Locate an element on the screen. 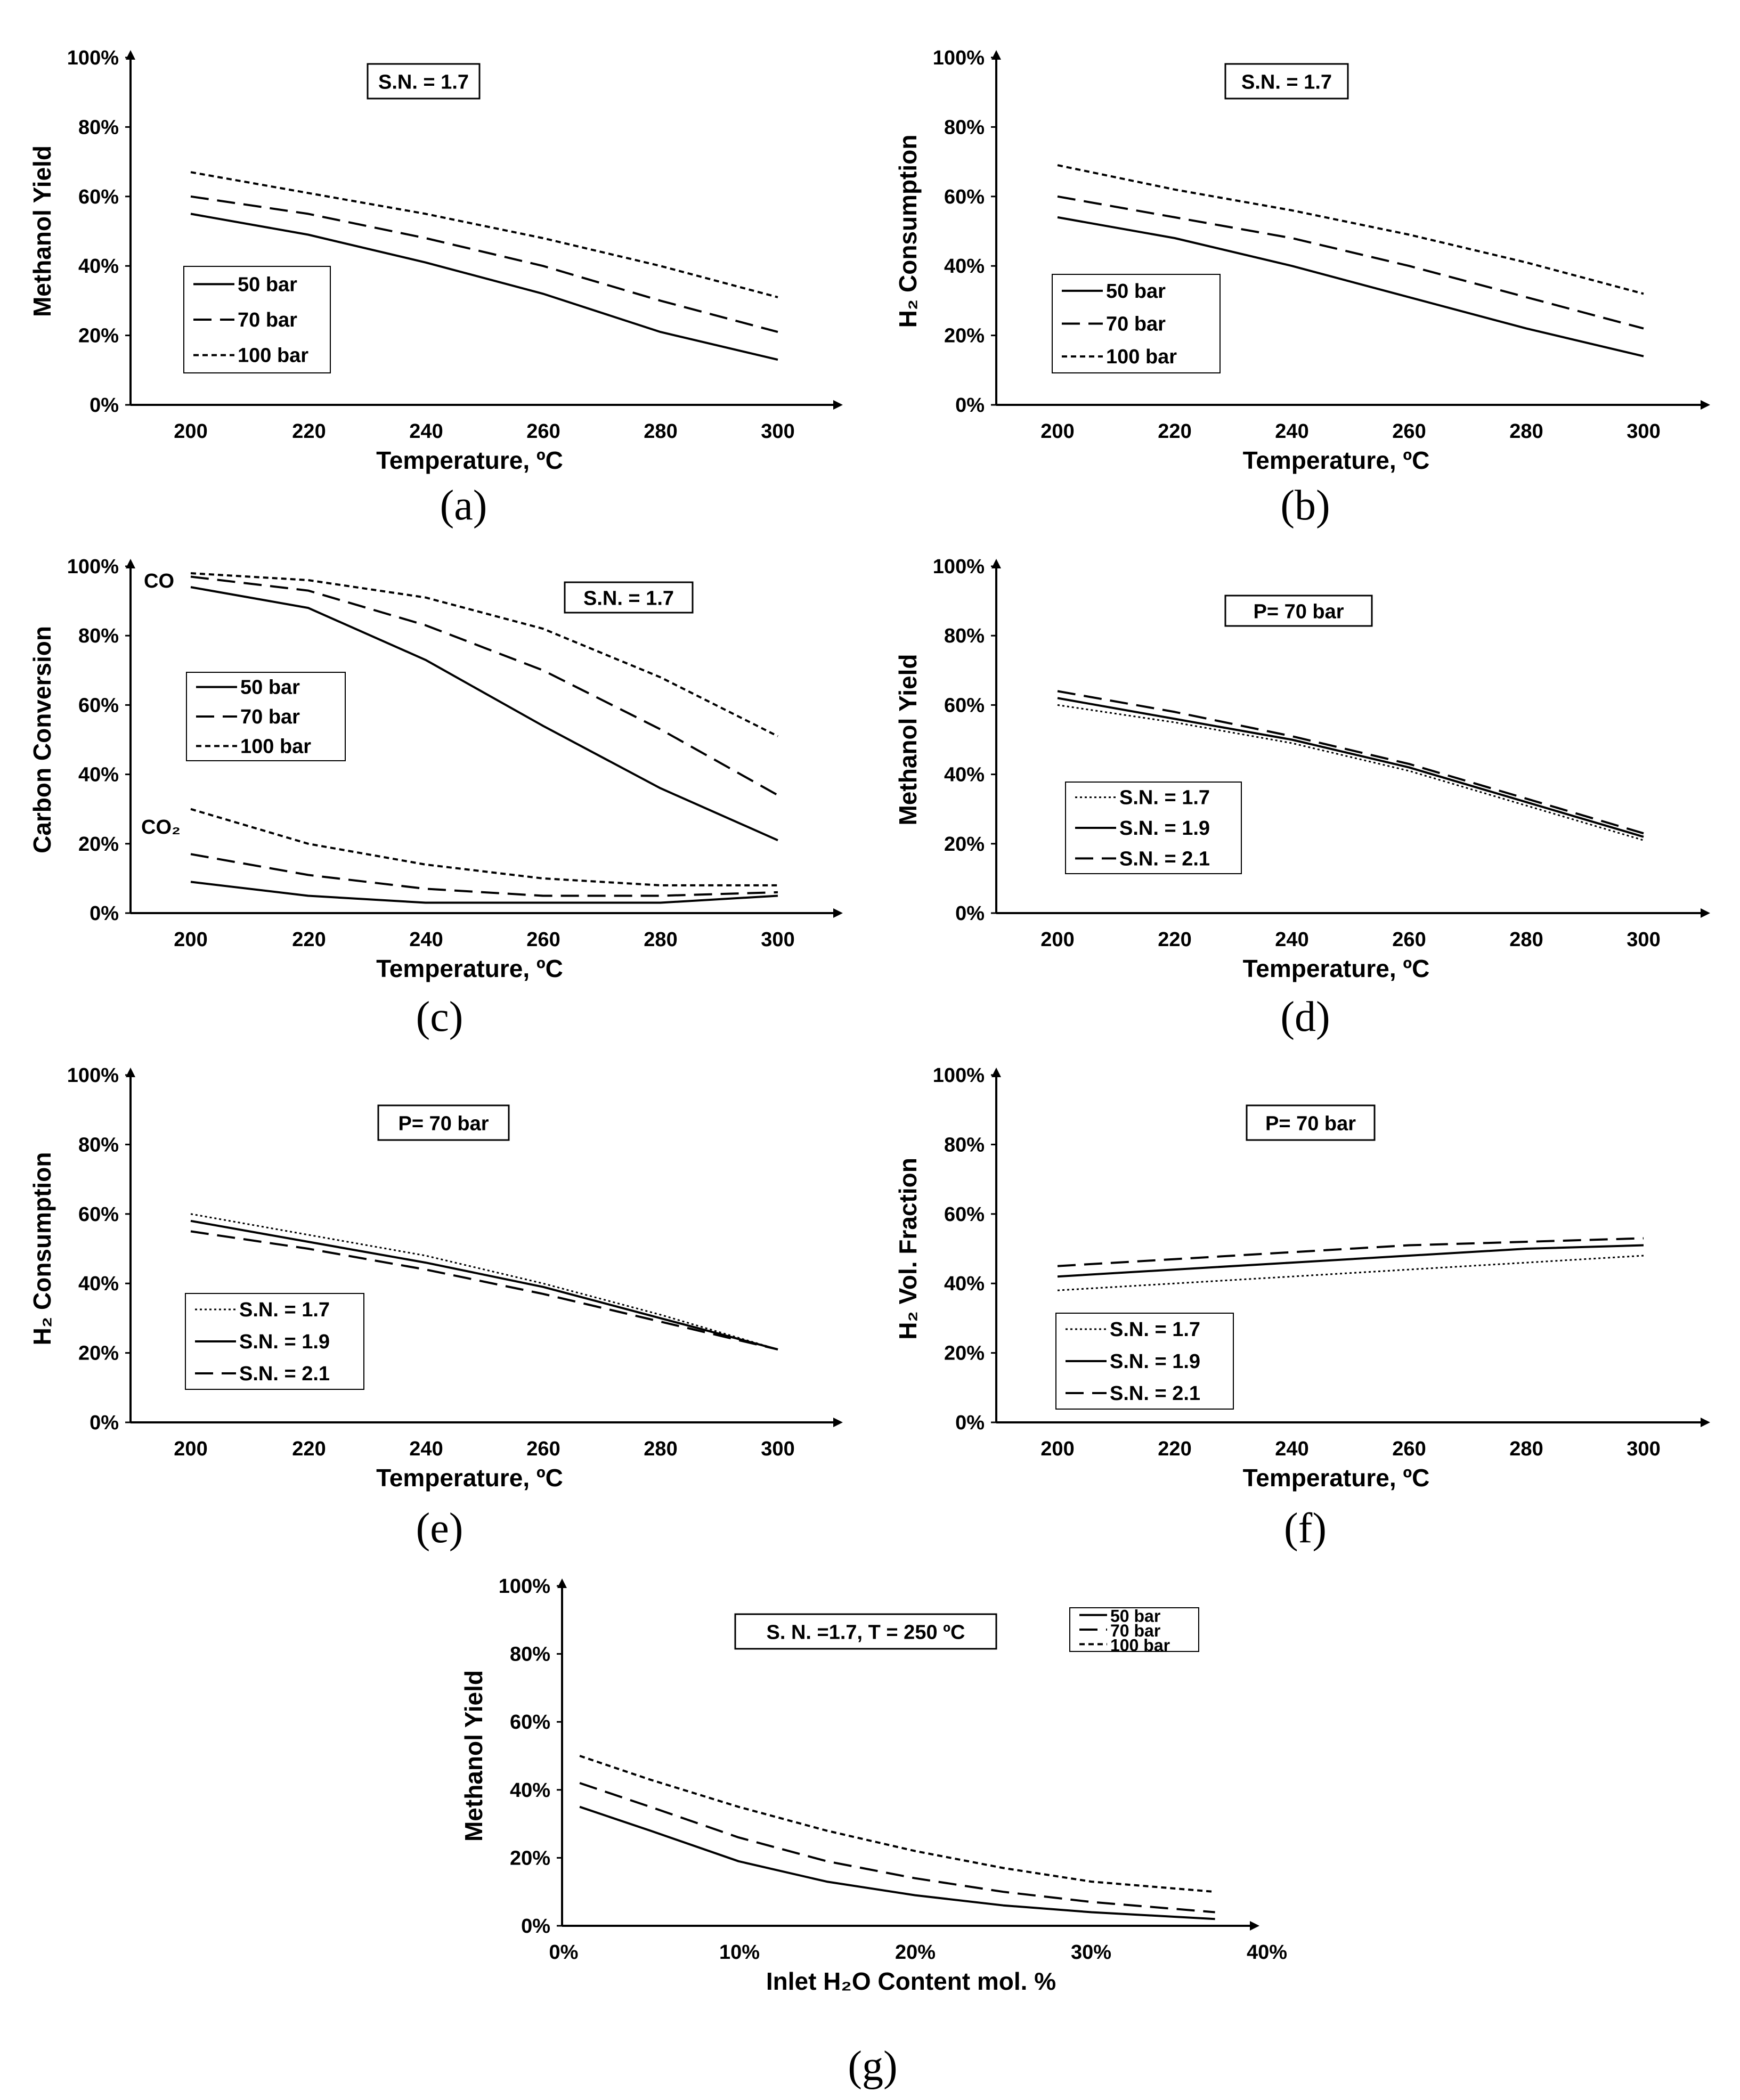 The height and width of the screenshot is (2100, 1740). panel-caption: (e) is located at coordinates (440, 1528).